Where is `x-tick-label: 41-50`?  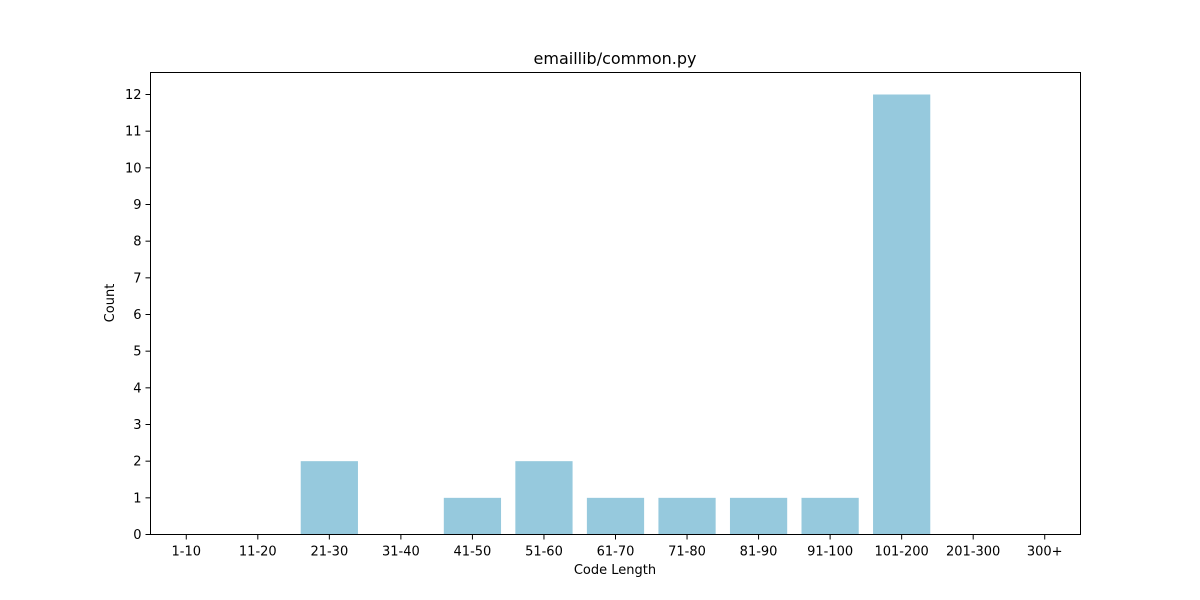
x-tick-label: 41-50 is located at coordinates (473, 552).